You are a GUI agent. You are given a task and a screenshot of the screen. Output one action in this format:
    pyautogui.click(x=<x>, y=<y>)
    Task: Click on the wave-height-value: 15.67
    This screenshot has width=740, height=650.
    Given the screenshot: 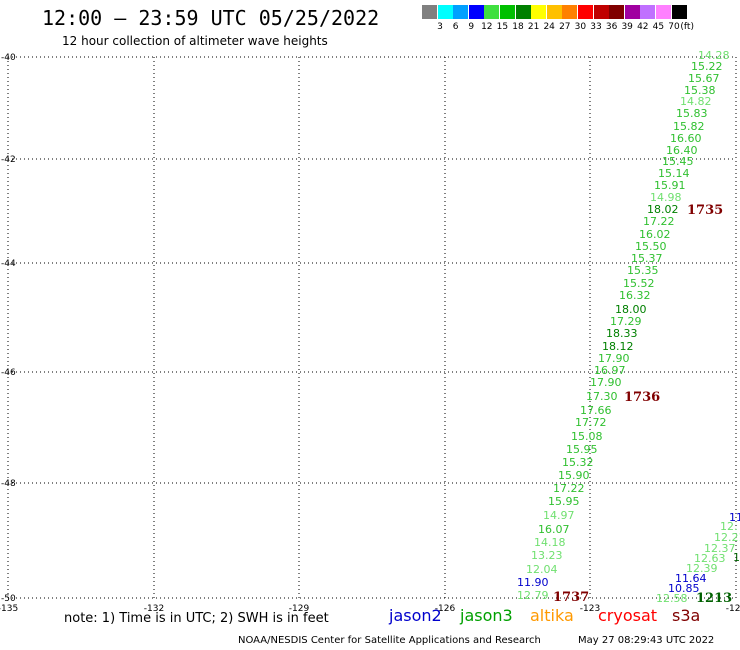 What is the action you would take?
    pyautogui.click(x=704, y=78)
    